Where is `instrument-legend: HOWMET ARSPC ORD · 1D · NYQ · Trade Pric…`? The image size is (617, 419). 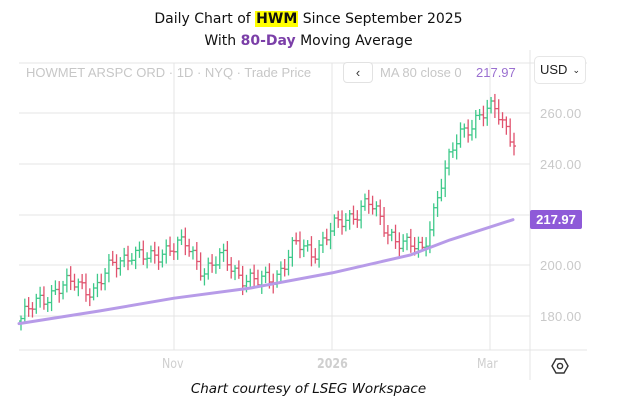
instrument-legend: HOWMET ARSPC ORD · 1D · NYQ · Trade Pric… is located at coordinates (169, 72).